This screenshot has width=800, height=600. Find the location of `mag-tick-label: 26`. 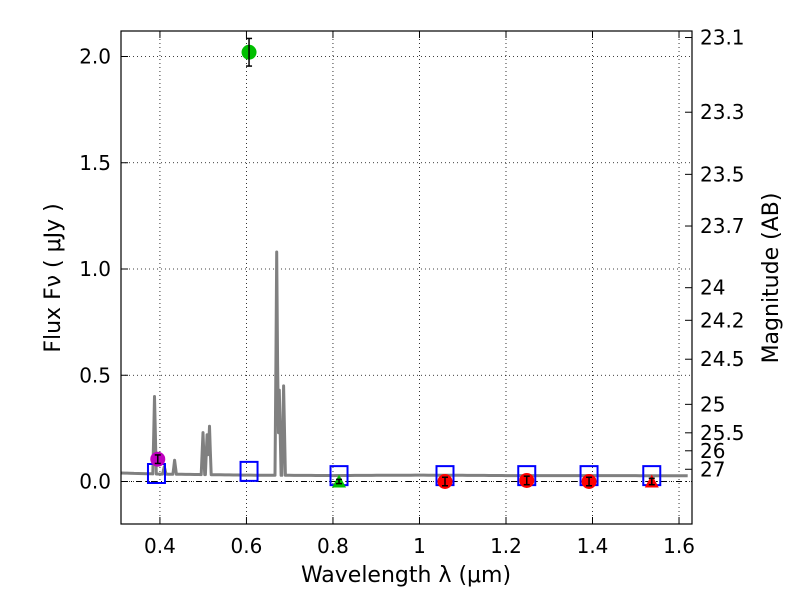

mag-tick-label: 26 is located at coordinates (712, 451).